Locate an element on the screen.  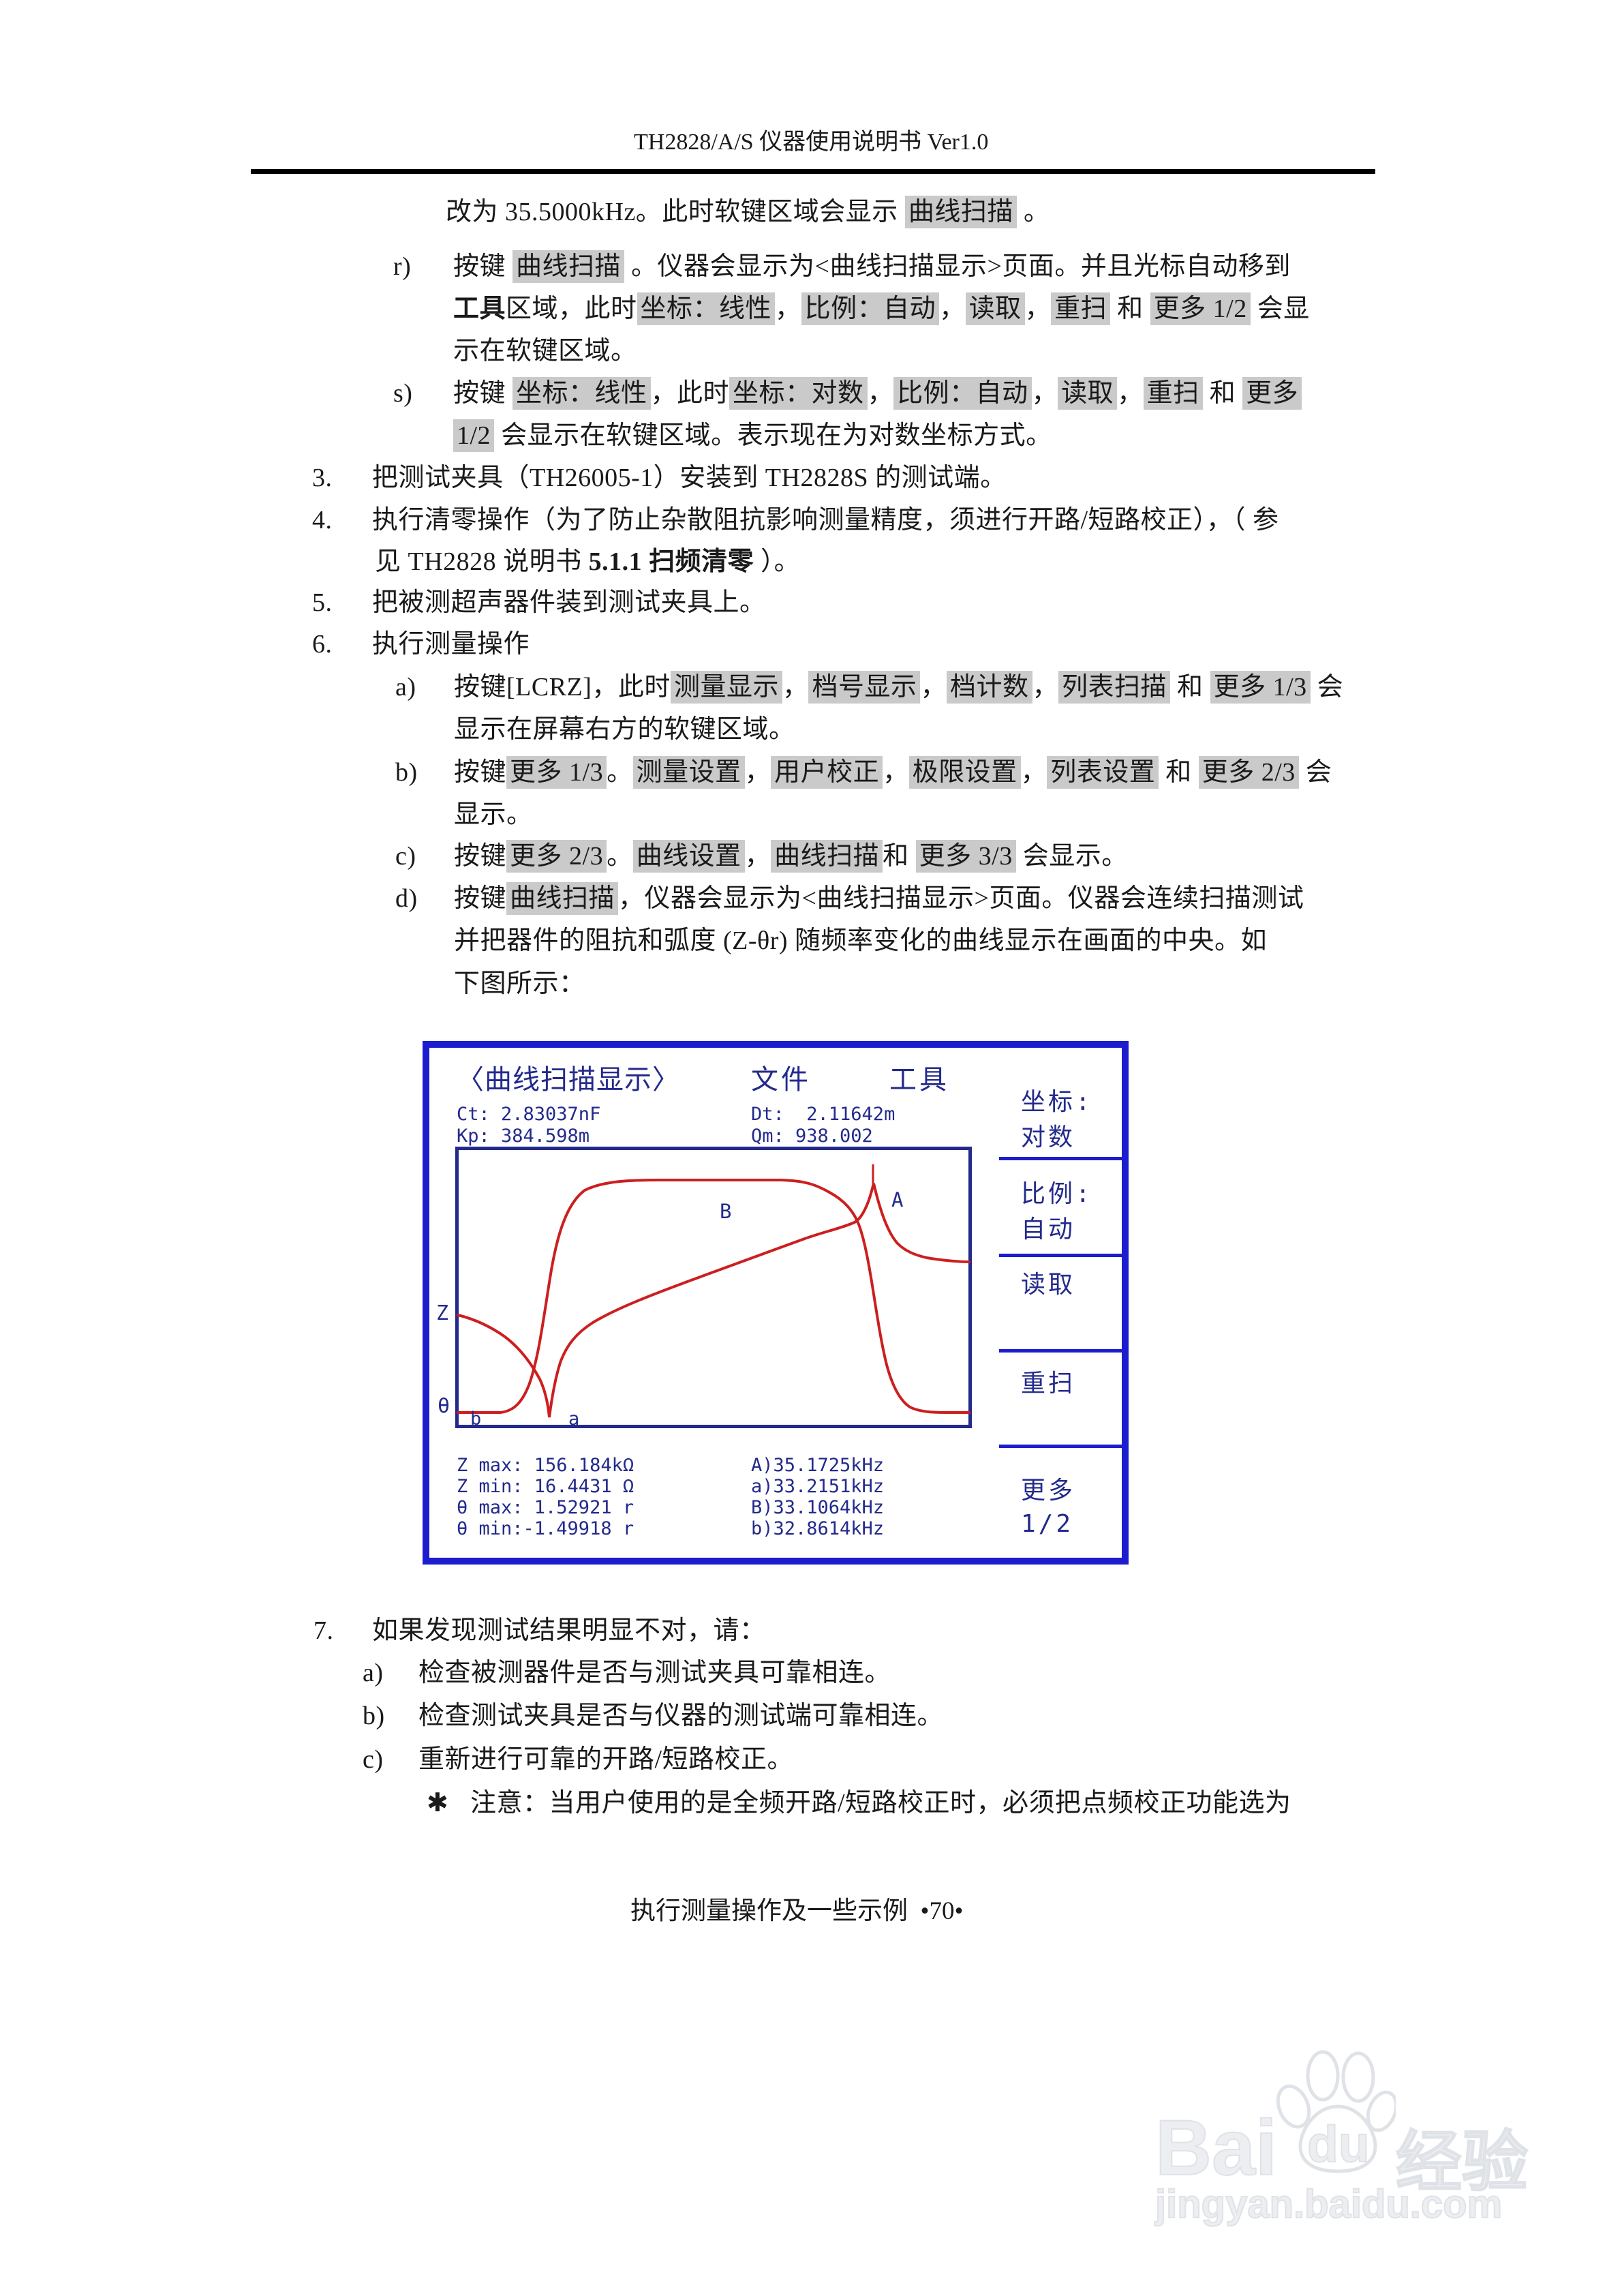
impedance-sweep-plot: b a B A is located at coordinates (713, 1288).